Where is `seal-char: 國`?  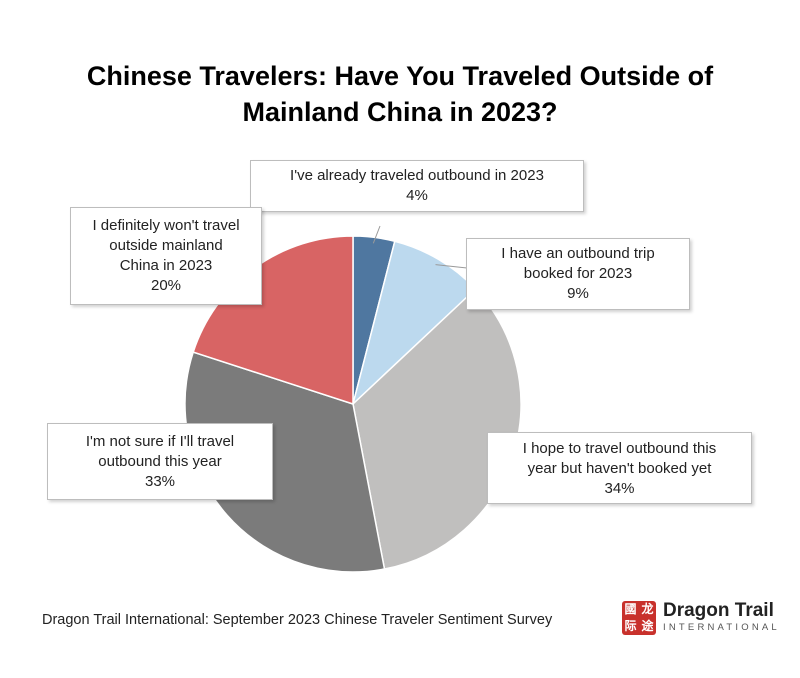
seal-char: 國 is located at coordinates (630, 609).